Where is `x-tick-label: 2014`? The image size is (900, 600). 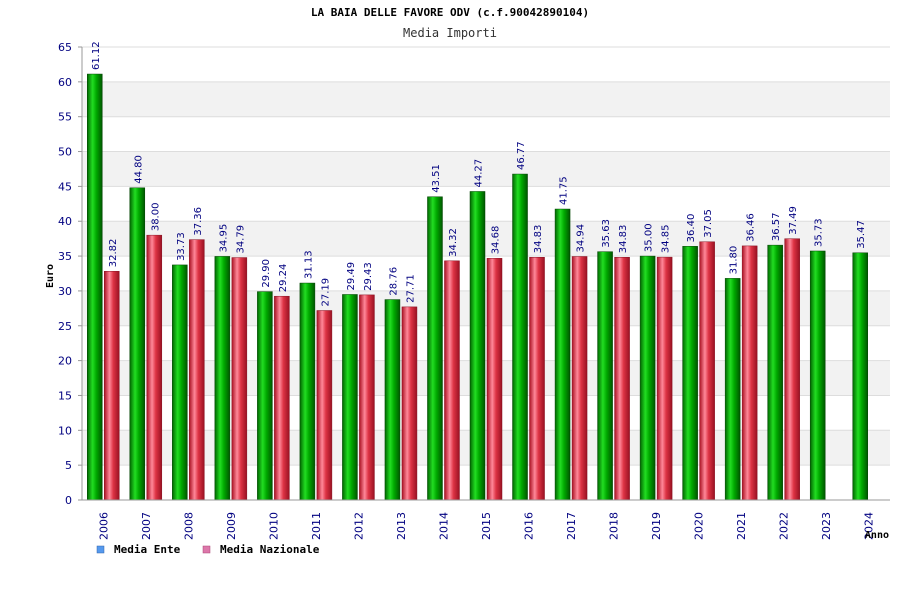 x-tick-label: 2014 is located at coordinates (443, 526).